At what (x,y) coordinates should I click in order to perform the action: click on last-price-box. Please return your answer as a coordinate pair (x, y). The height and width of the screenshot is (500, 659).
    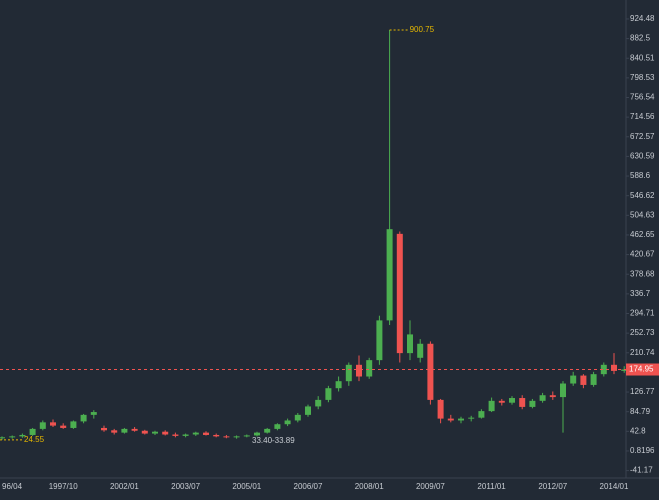
    Looking at the image, I should click on (642, 369).